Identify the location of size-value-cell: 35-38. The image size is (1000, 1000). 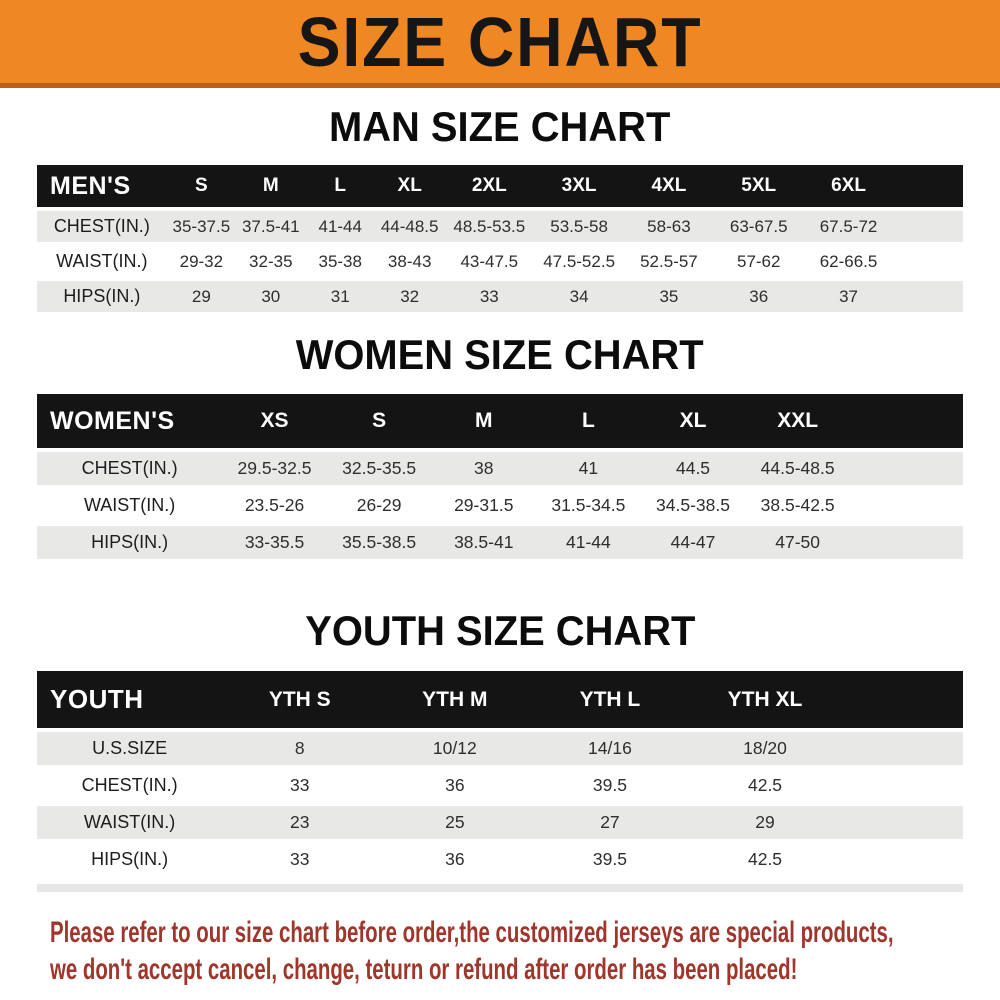
(340, 261).